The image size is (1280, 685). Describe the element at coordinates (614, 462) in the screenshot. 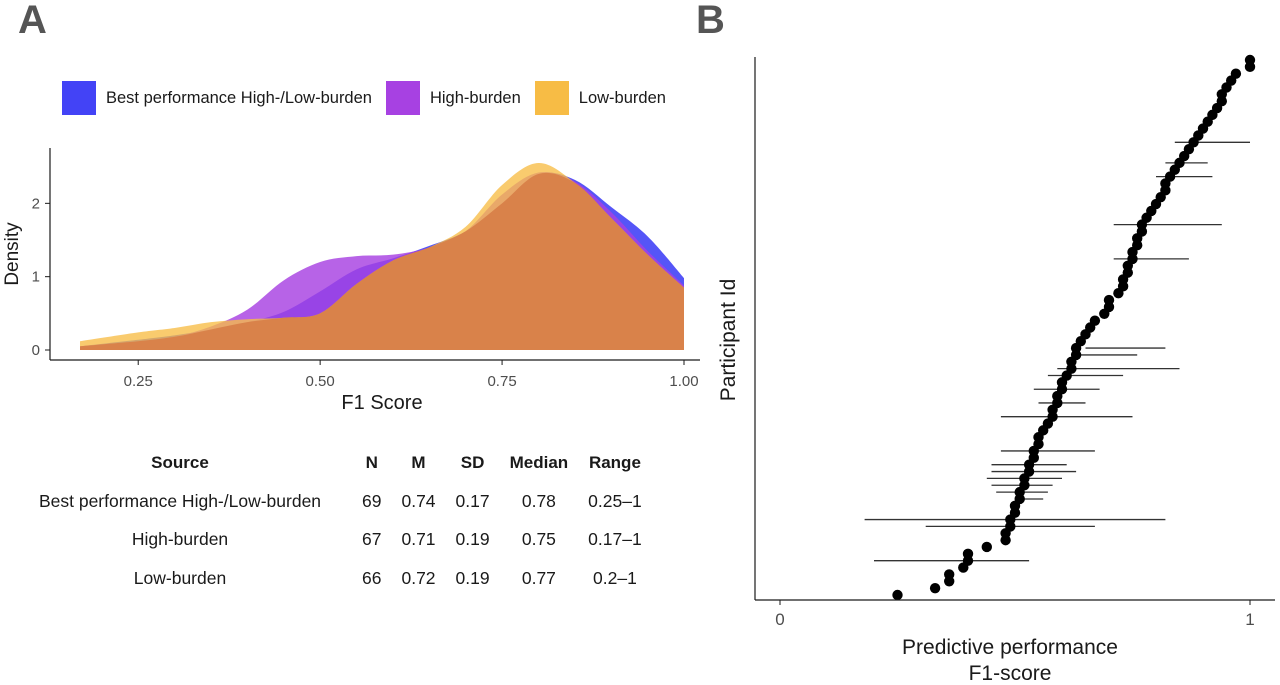

I see `table-header-range: Range` at that location.